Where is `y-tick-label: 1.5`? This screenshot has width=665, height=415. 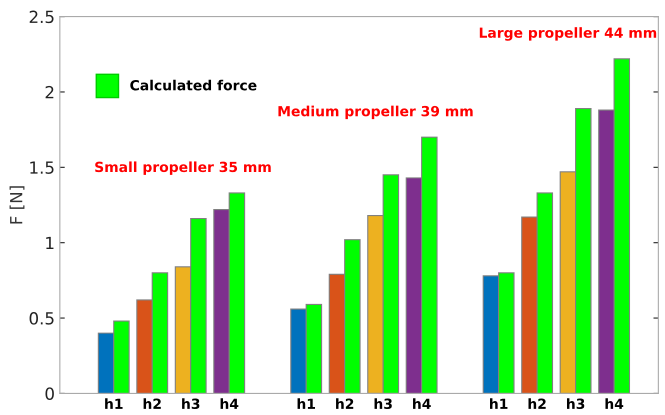 y-tick-label: 1.5 is located at coordinates (42, 168).